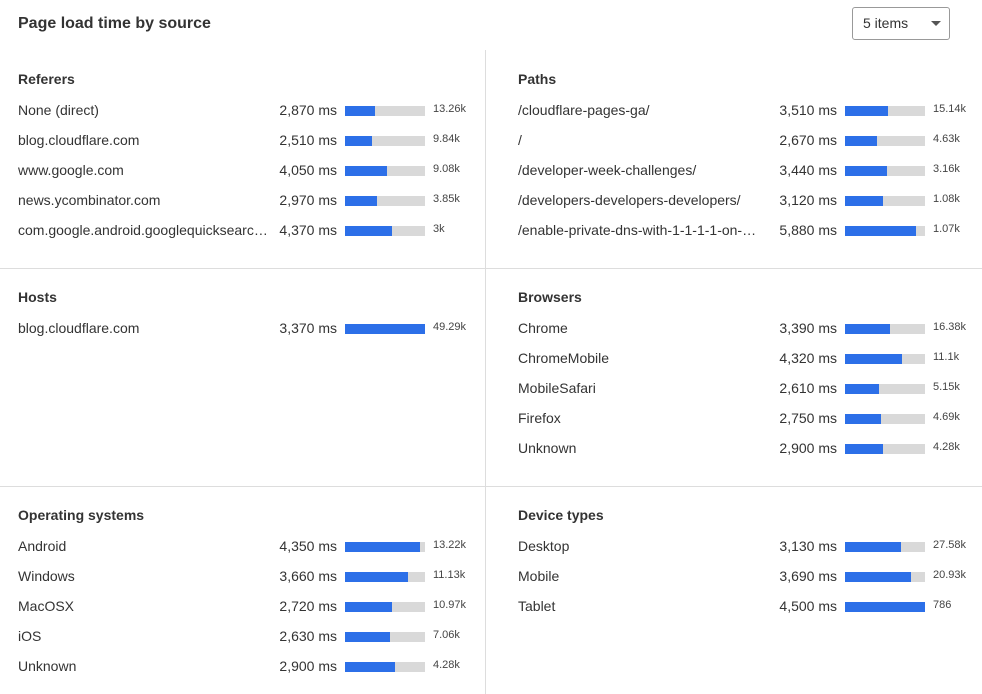  What do you see at coordinates (446, 199) in the screenshot?
I see `request-count: 3.85k` at bounding box center [446, 199].